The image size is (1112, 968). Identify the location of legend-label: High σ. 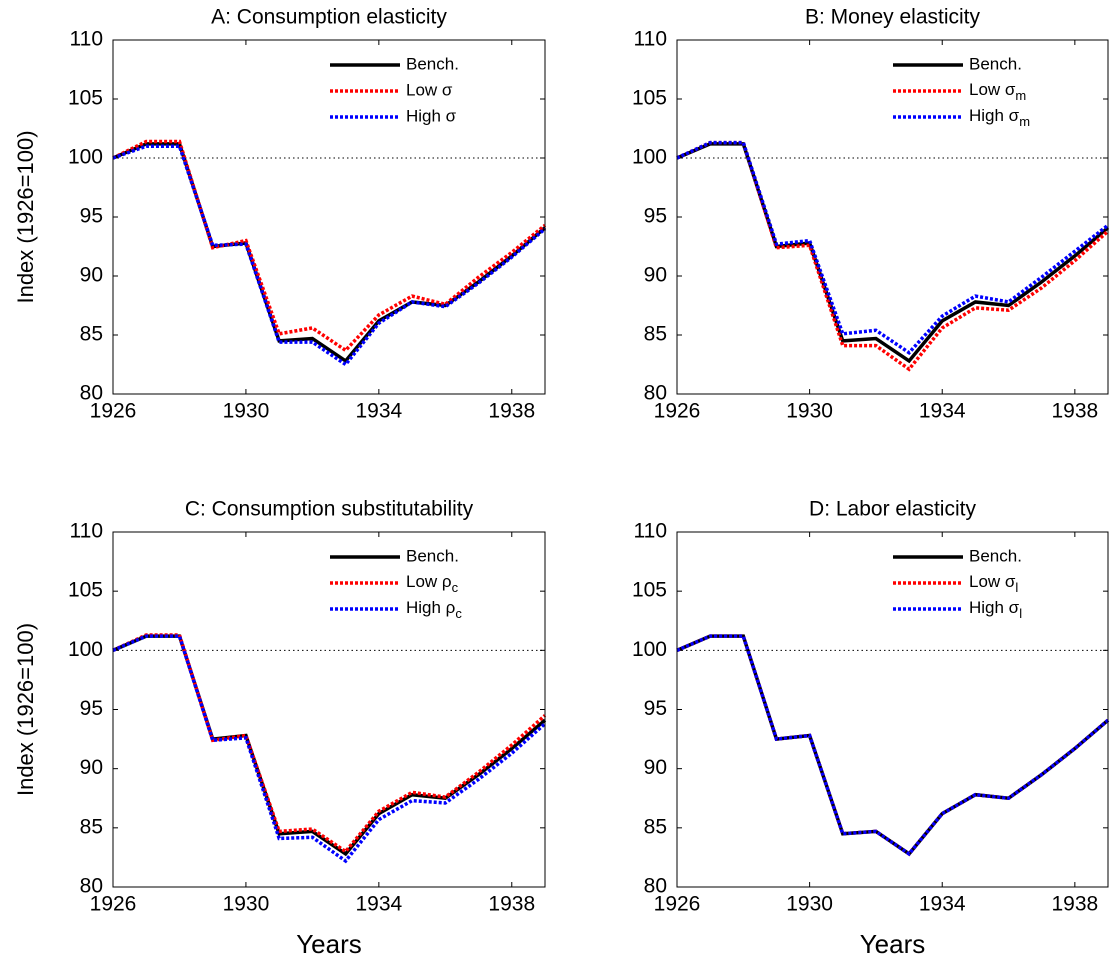
(431, 115).